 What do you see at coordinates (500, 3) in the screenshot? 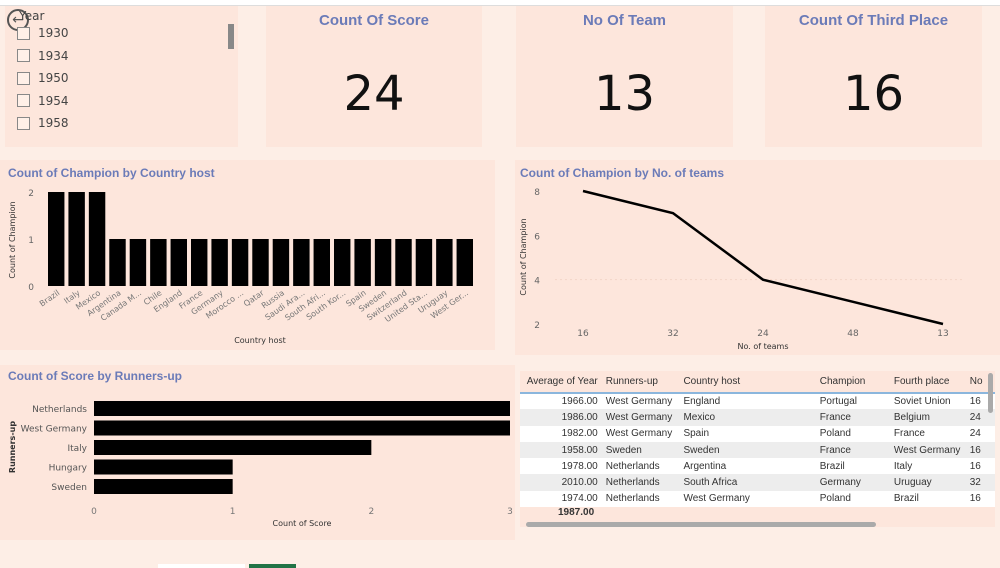
I see `ribbon-strip` at bounding box center [500, 3].